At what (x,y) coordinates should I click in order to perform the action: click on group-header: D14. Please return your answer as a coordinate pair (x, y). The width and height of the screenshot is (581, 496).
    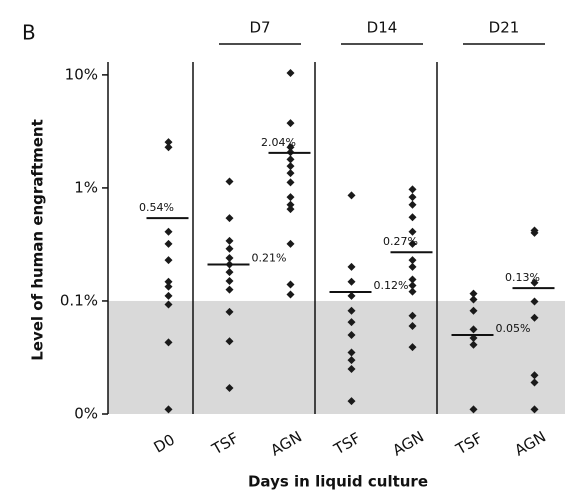
    Looking at the image, I should click on (382, 28).